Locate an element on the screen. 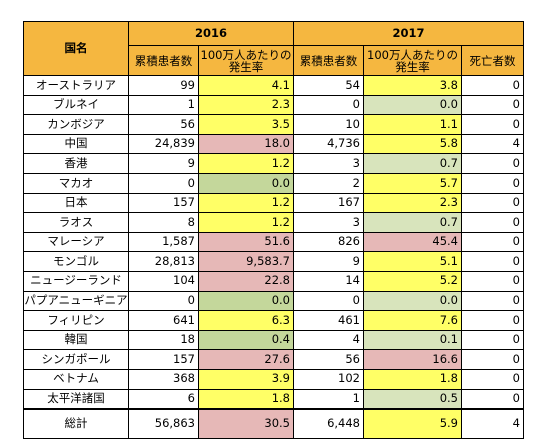 This screenshot has height=439, width=558. rate-2017: 5.2 is located at coordinates (412, 281).